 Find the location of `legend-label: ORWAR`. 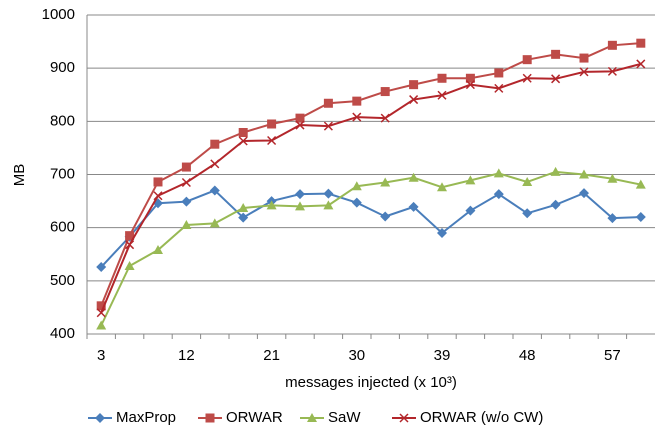

legend-label: ORWAR is located at coordinates (254, 417).